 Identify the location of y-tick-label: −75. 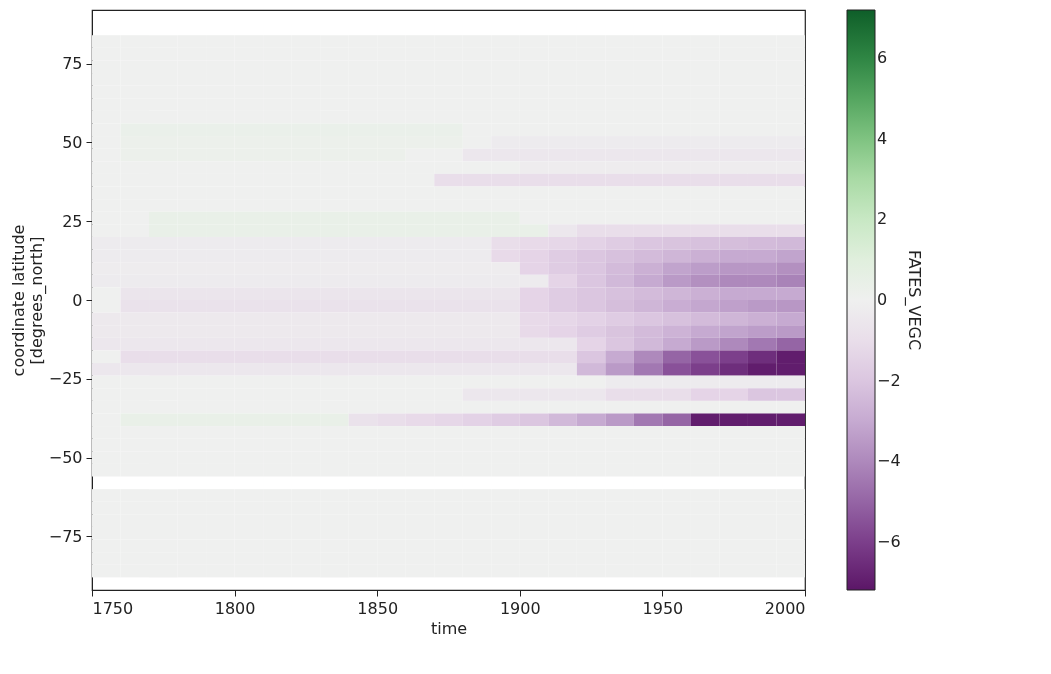
(65, 536).